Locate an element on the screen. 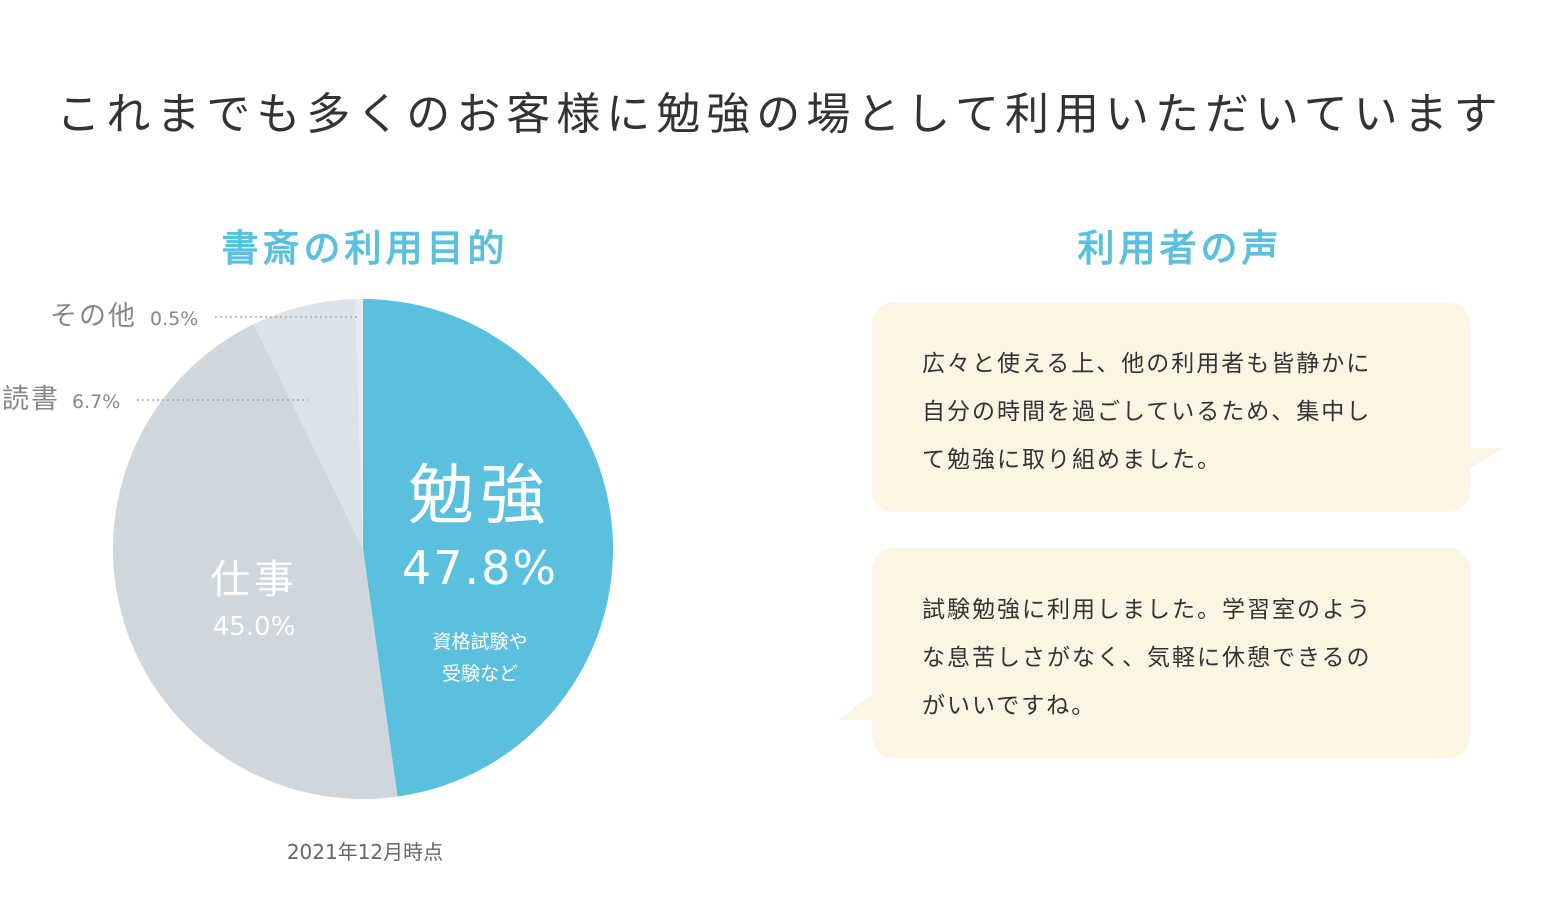 The image size is (1560, 922). voice-2-line-2: な息苦しさがなく、気軽に休憩できるの is located at coordinates (1147, 658).